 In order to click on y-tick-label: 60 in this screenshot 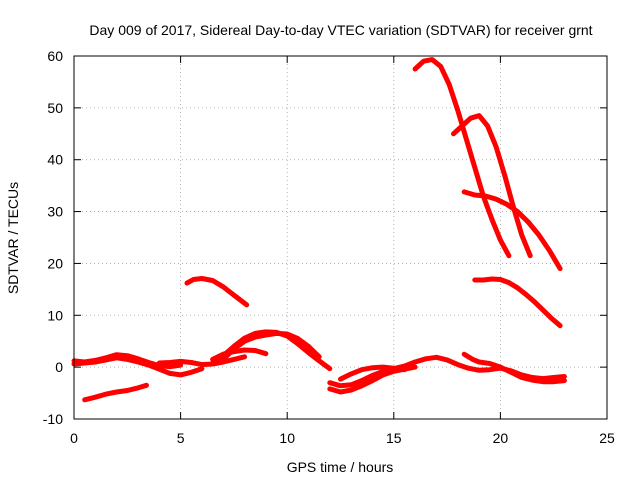, I will do `click(55, 56)`.